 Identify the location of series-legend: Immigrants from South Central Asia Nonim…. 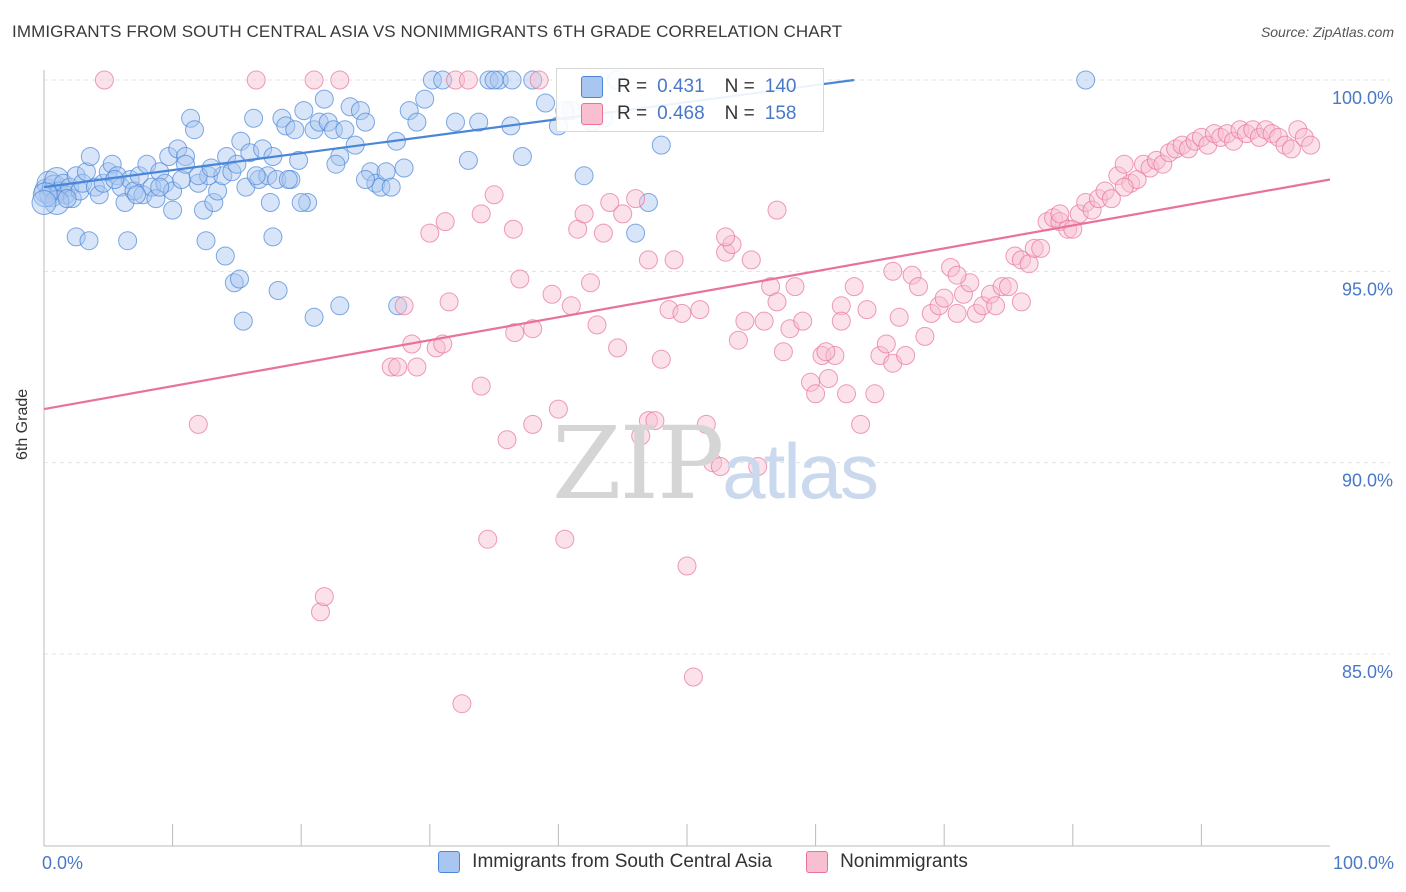
(703, 862).